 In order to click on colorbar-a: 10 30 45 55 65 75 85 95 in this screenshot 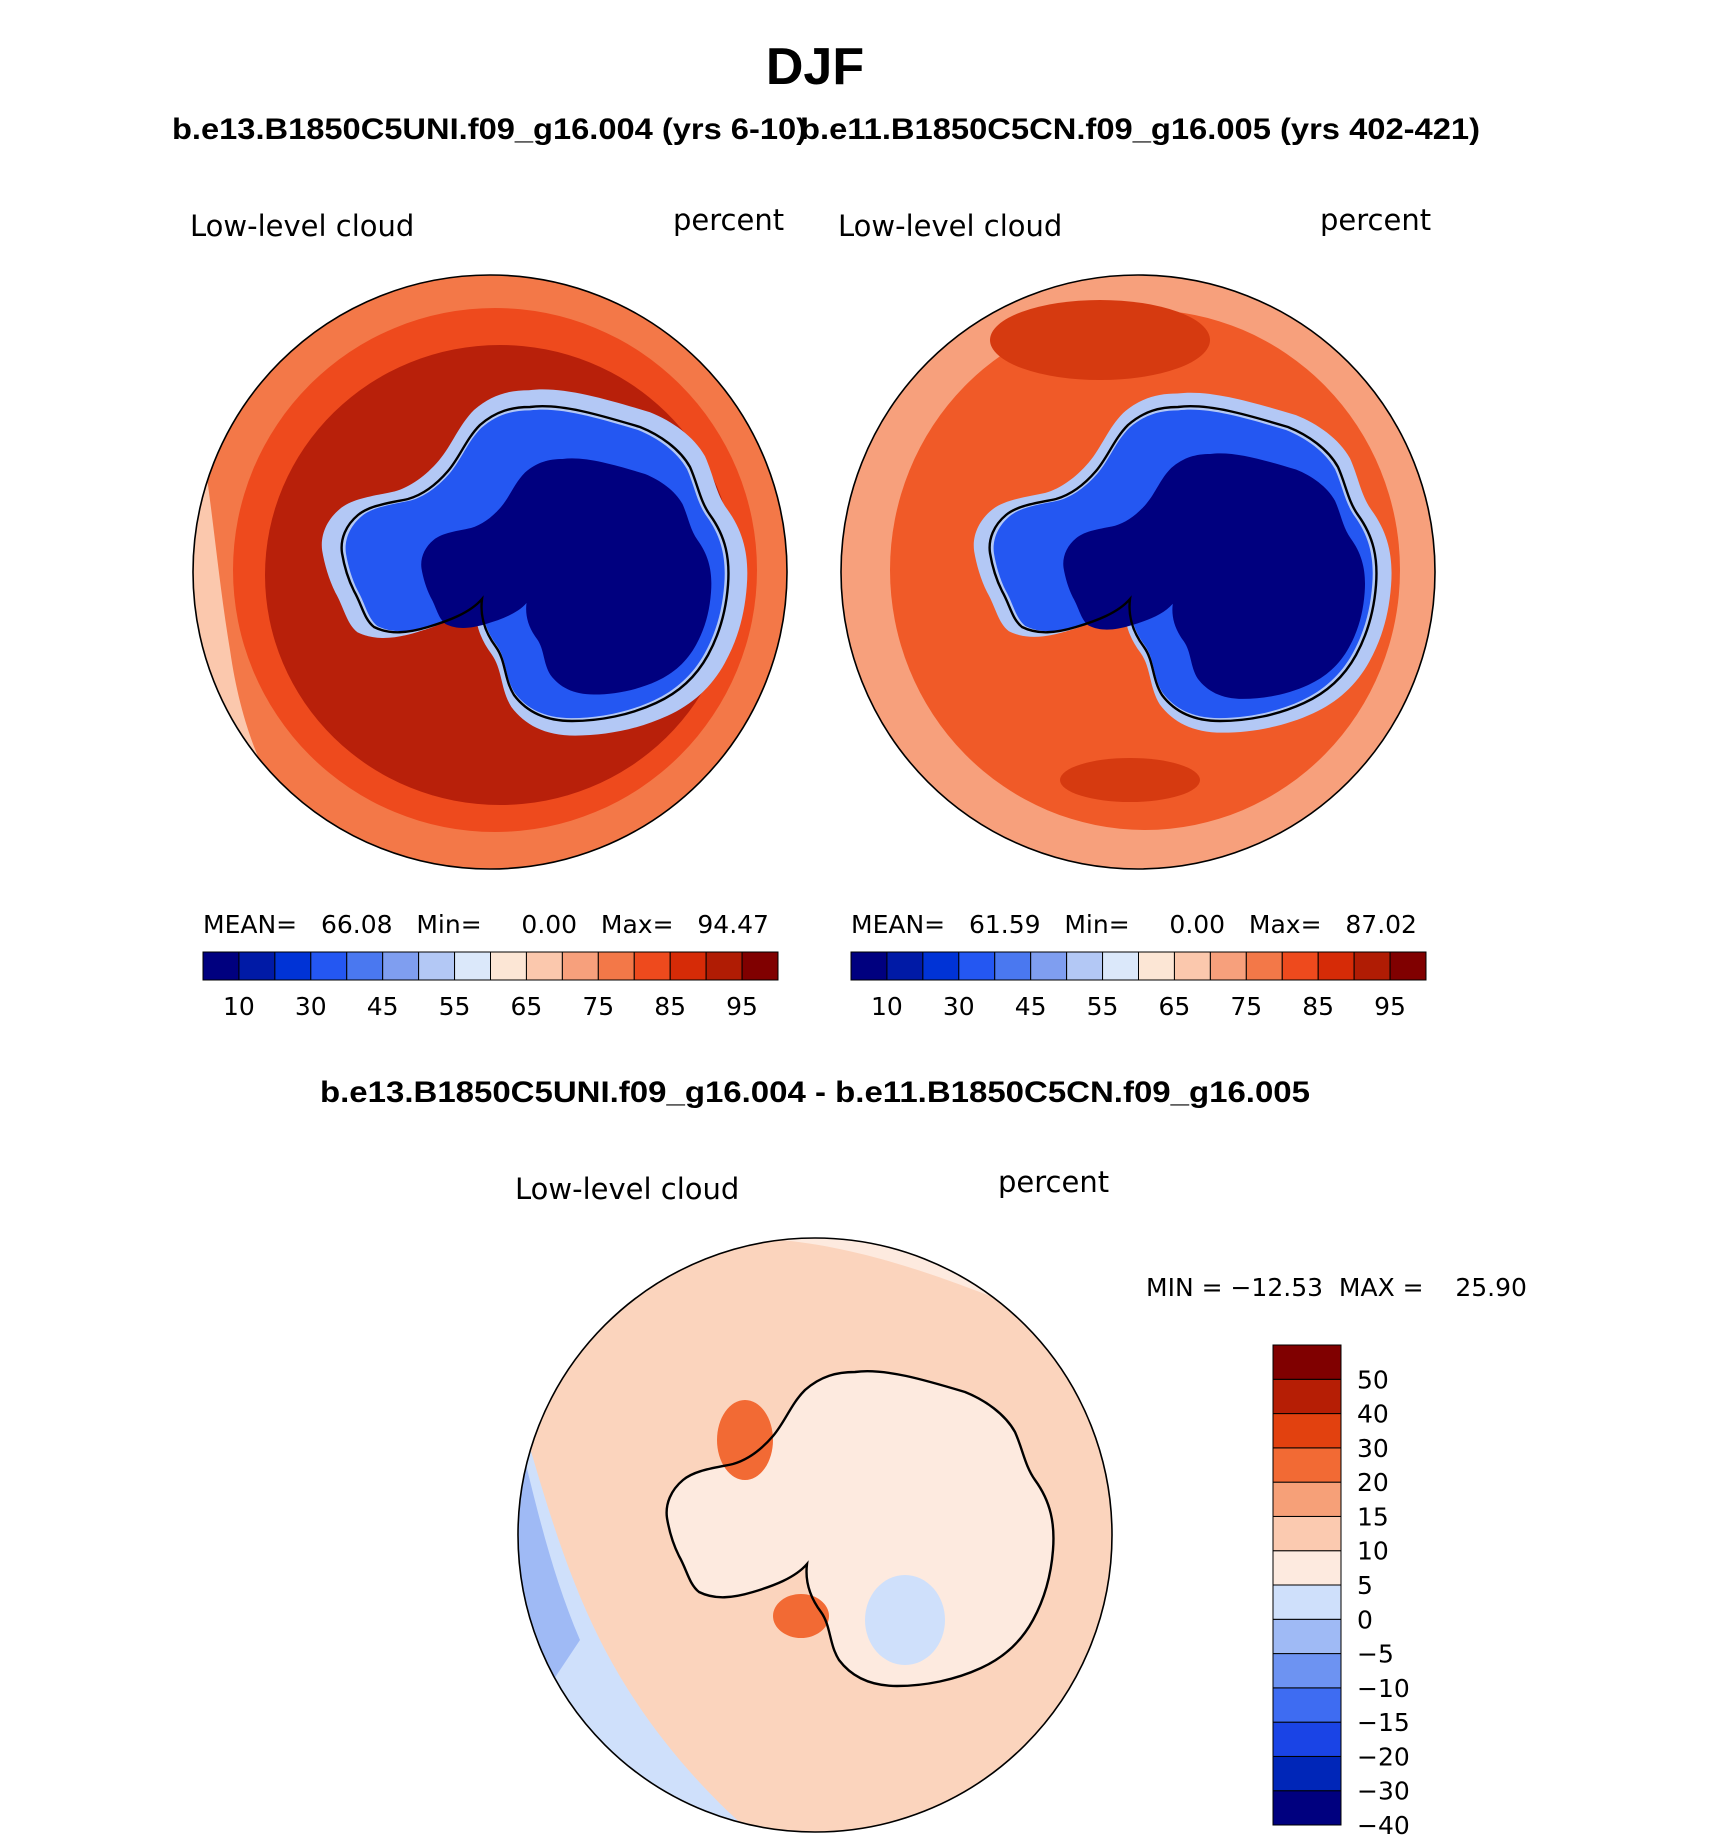, I will do `click(490, 986)`.